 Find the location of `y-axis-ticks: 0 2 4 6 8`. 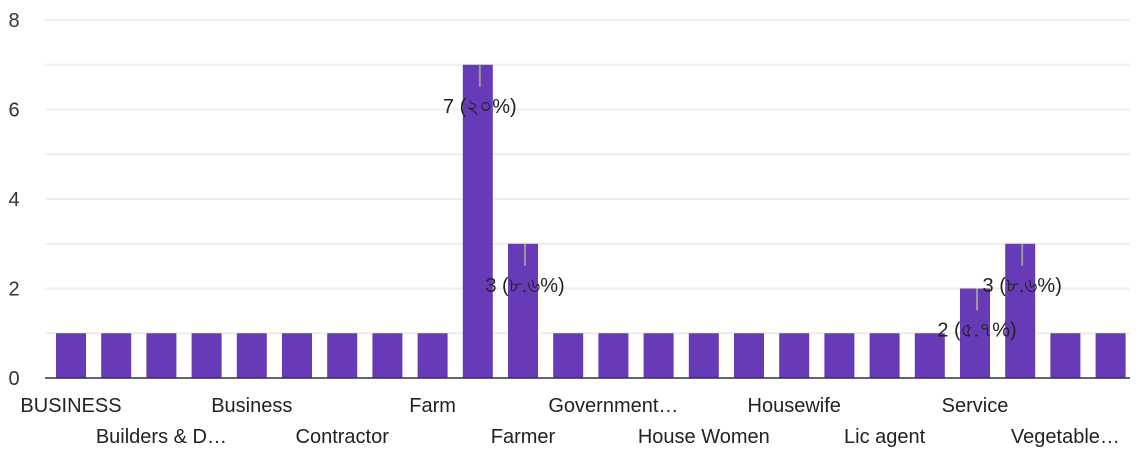

y-axis-ticks: 0 2 4 6 8 is located at coordinates (13, 200).